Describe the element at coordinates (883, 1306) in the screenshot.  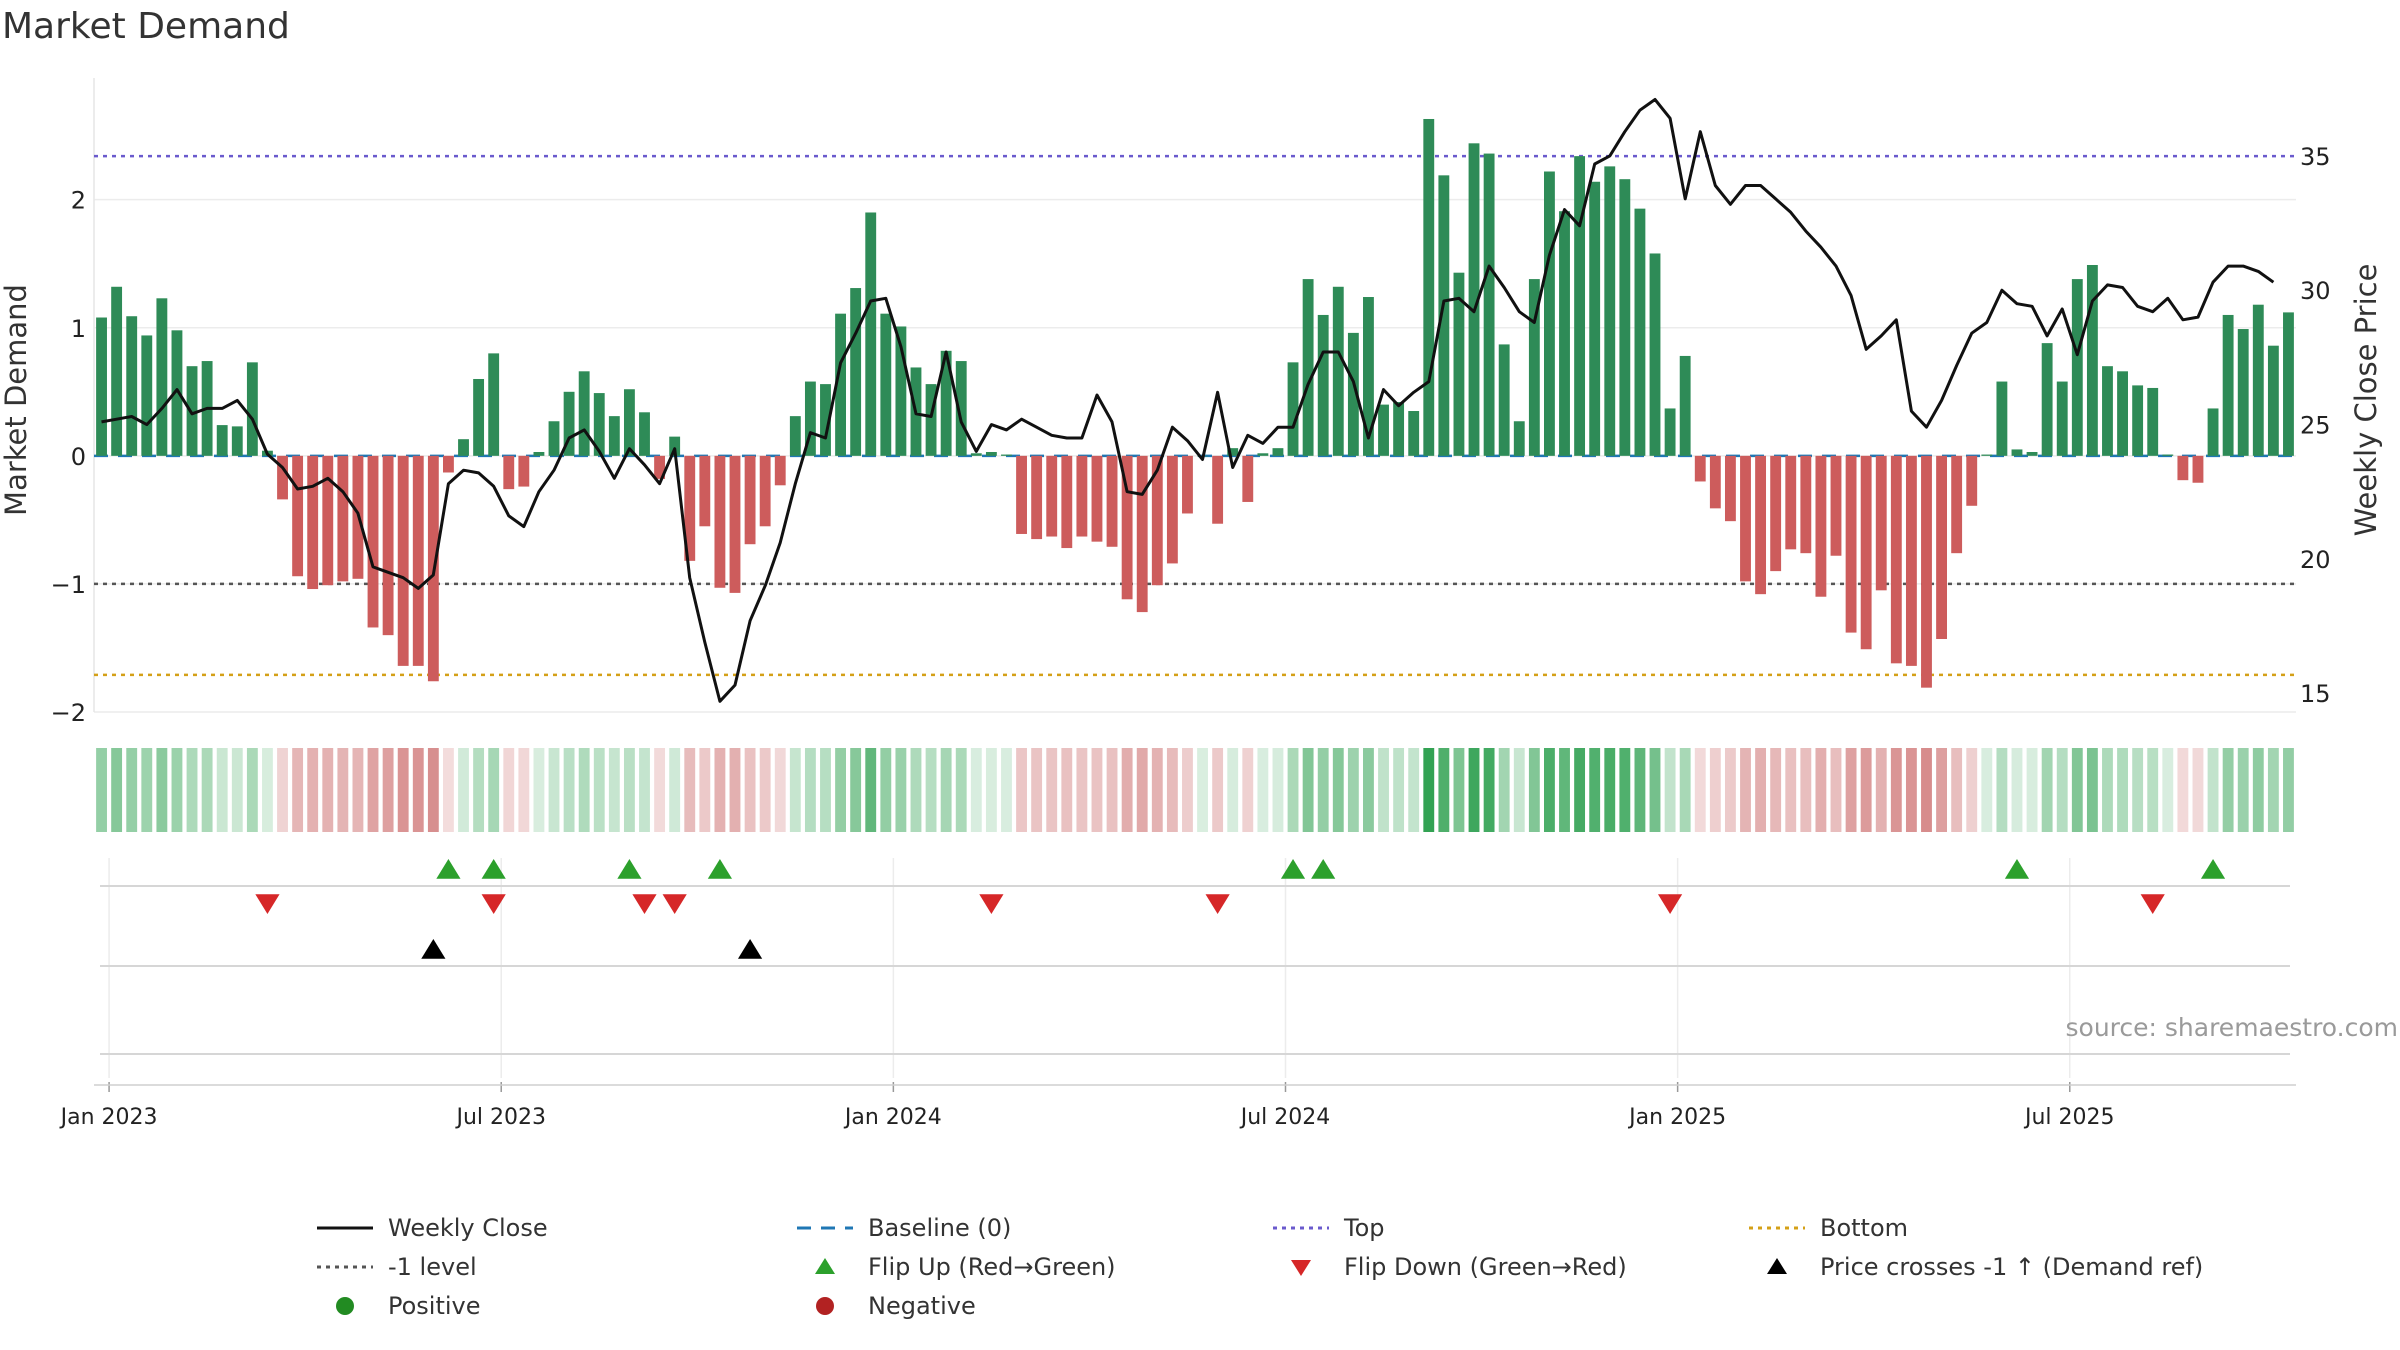
I see `legend-negative: Negative` at that location.